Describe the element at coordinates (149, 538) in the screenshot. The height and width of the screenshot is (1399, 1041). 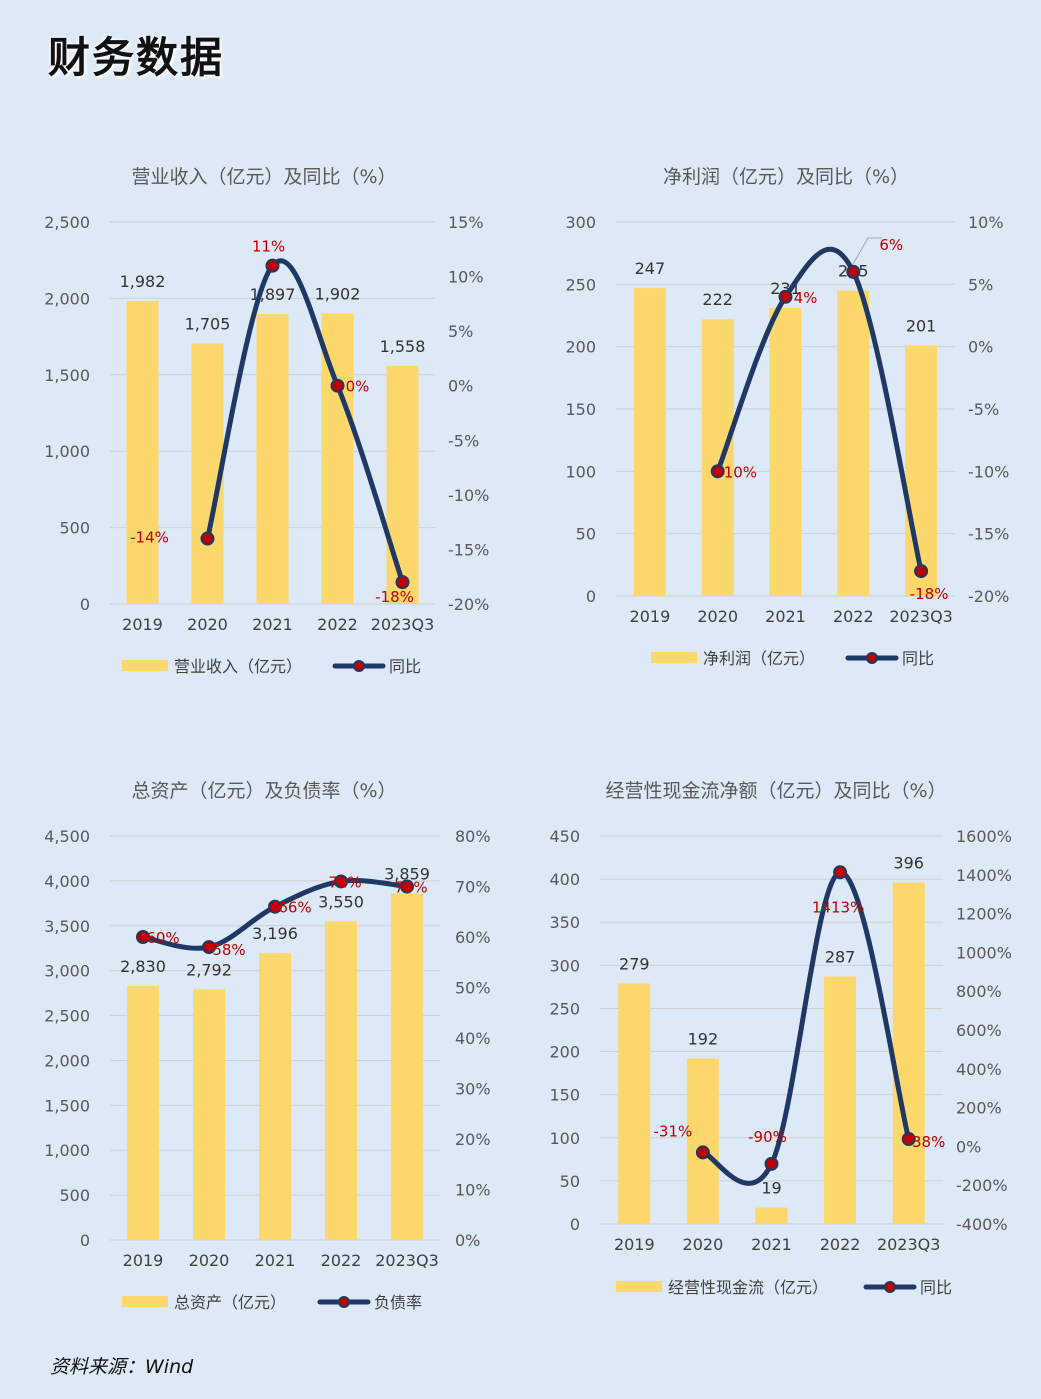
I see `line-data-label: -14%` at that location.